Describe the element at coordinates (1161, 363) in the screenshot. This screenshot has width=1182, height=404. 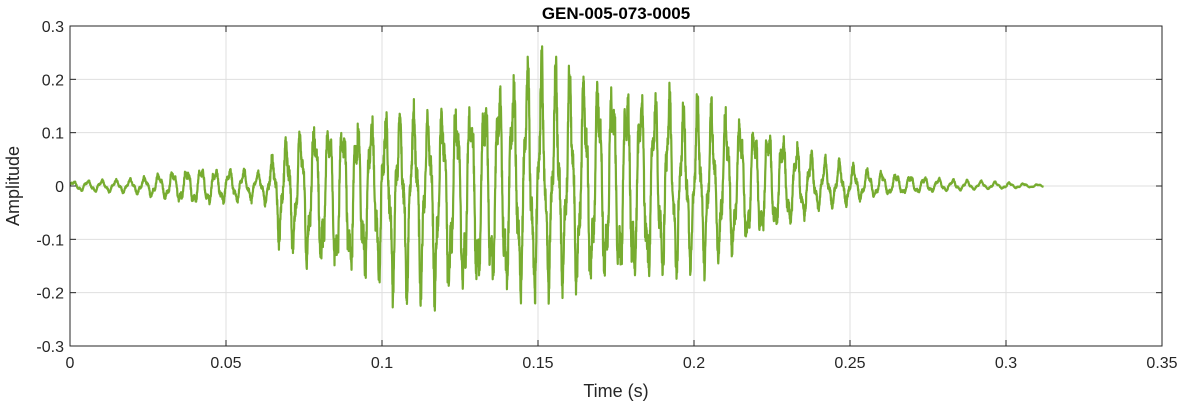
I see `x-tick-label: 0.35` at that location.